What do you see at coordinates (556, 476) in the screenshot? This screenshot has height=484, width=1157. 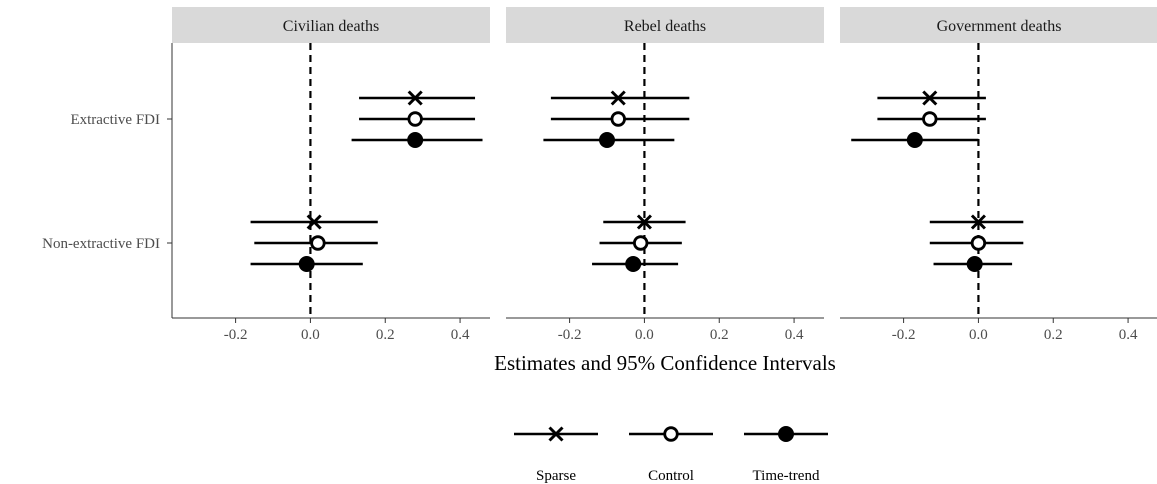 I see `legend-label: Sparse` at bounding box center [556, 476].